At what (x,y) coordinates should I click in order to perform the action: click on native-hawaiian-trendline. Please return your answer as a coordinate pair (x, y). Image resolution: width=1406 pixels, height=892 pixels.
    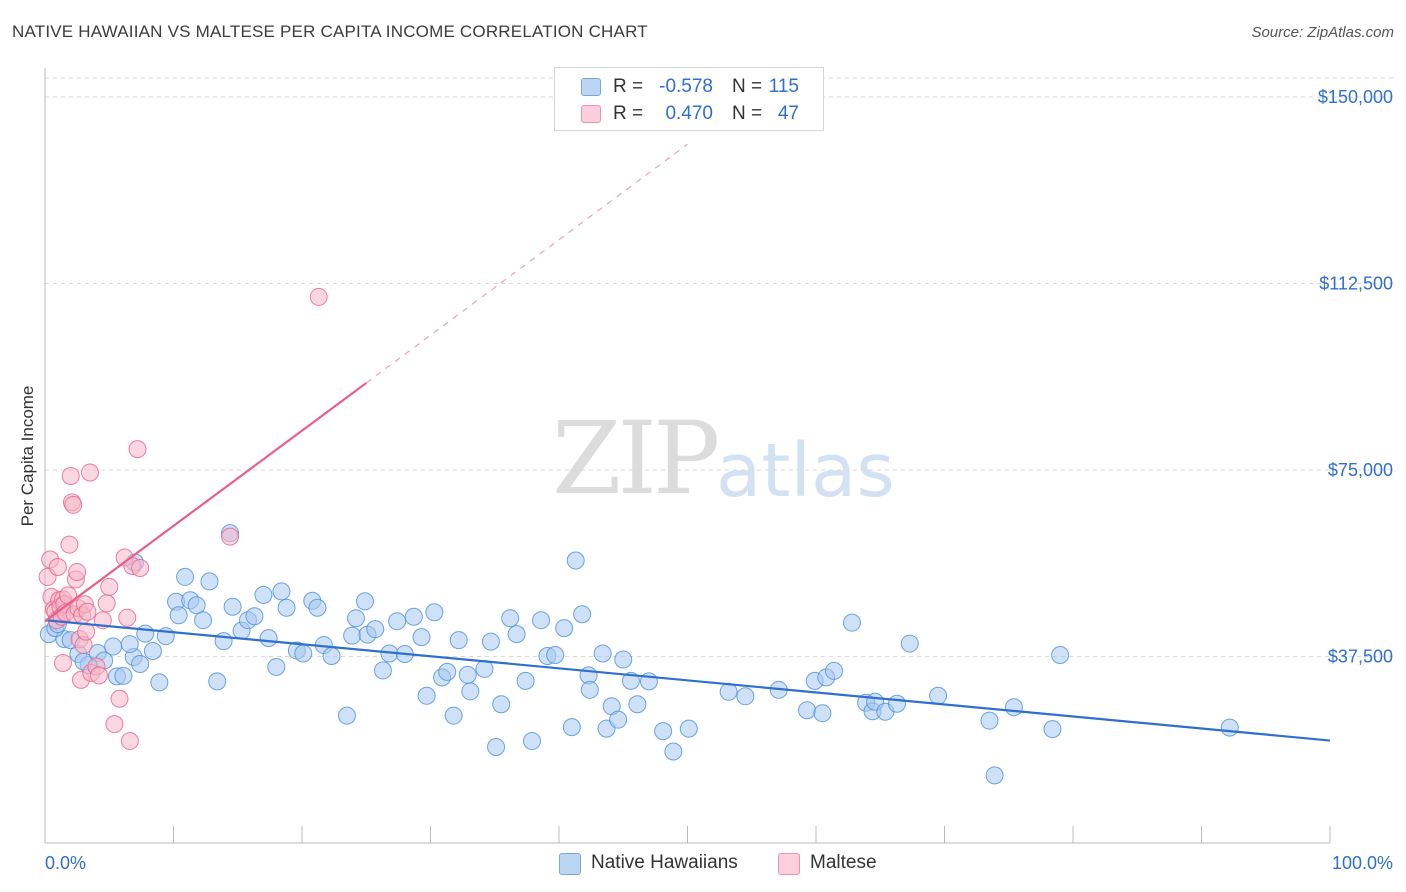
    Looking at the image, I should click on (687, 680).